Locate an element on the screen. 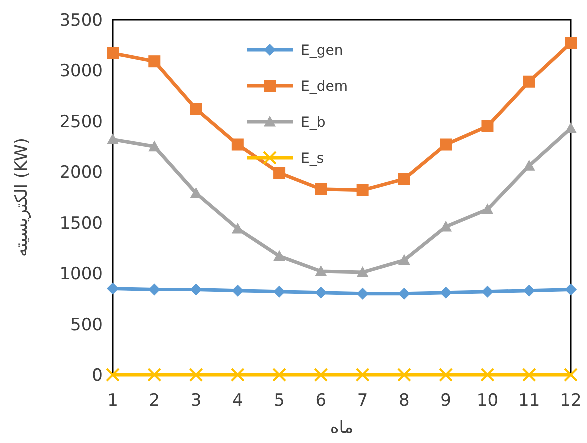  y-tick-label: 1500 is located at coordinates (81, 224).